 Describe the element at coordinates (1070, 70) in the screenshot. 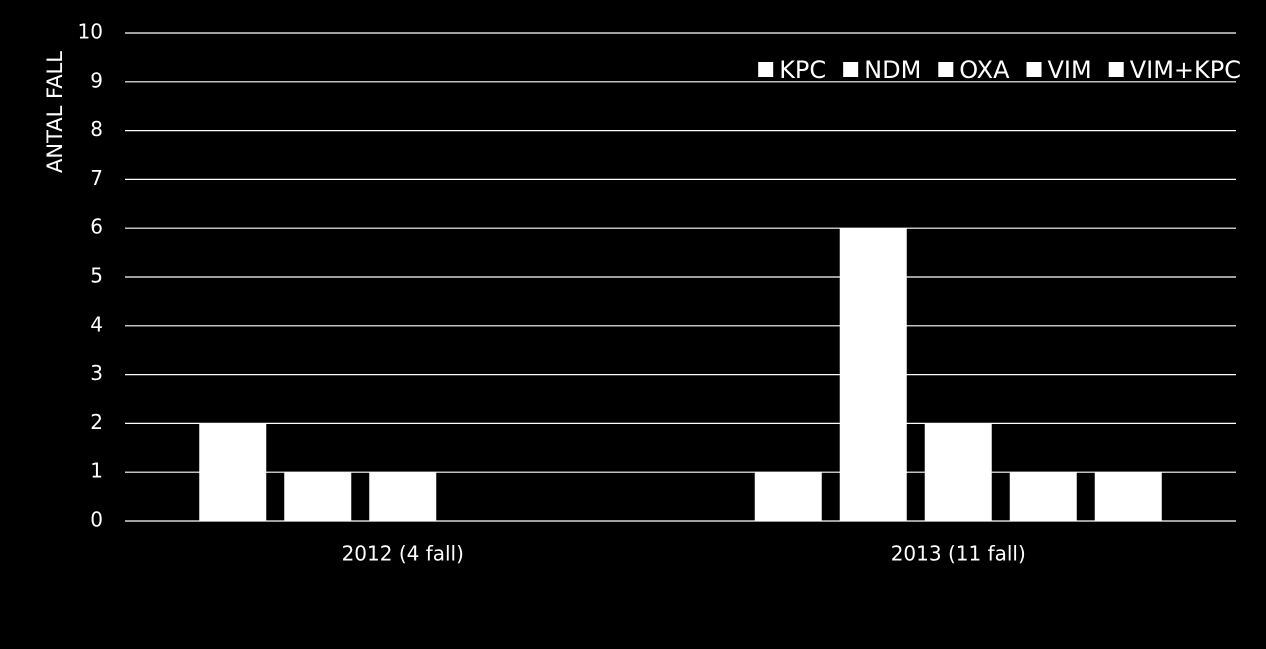

I see `legend-label: VIM` at that location.